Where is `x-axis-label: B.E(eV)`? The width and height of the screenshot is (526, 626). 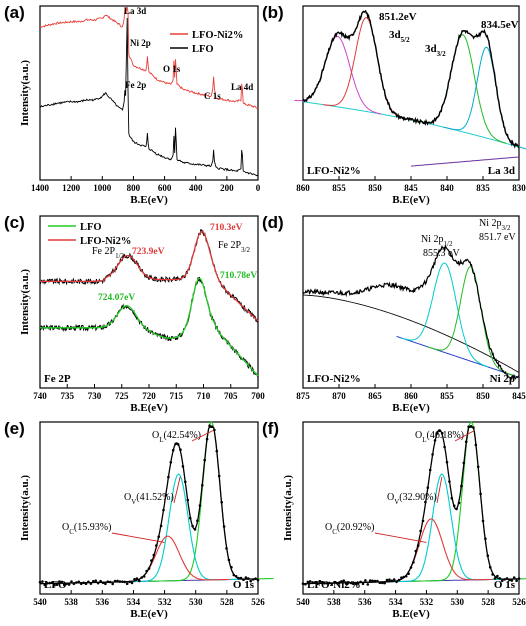
x-axis-label: B.E(eV) is located at coordinates (149, 200).